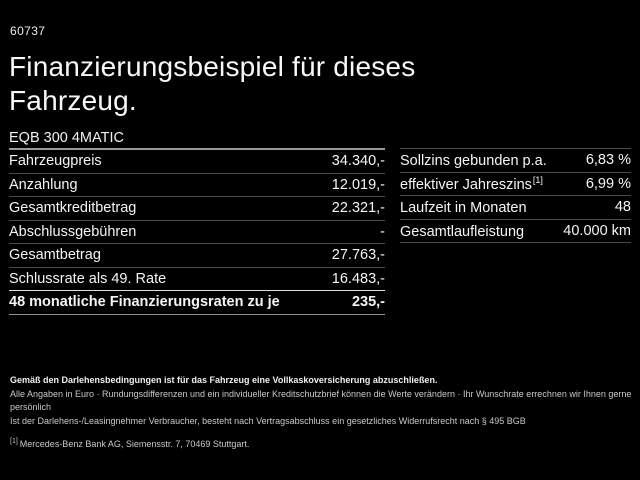 The image size is (640, 480). Describe the element at coordinates (197, 279) in the screenshot. I see `table-row-schlussrate: Schlussrate als 49. Rate 16.483,-` at that location.